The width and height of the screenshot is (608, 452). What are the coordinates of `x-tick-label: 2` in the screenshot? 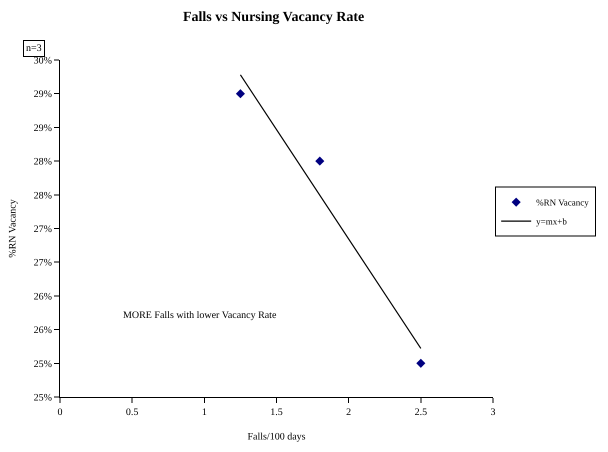 It's located at (349, 412).